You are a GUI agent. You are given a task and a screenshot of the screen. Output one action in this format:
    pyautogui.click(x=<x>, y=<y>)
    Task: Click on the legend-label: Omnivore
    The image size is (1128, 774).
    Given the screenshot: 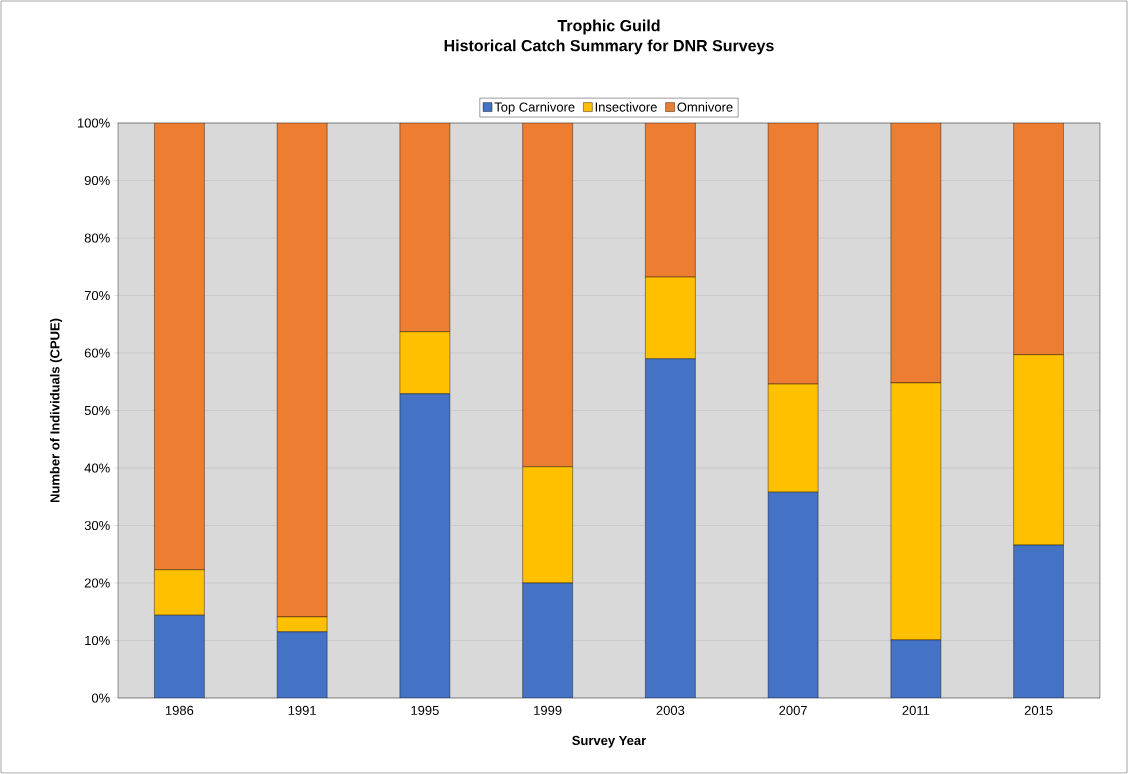 What is the action you would take?
    pyautogui.click(x=705, y=107)
    